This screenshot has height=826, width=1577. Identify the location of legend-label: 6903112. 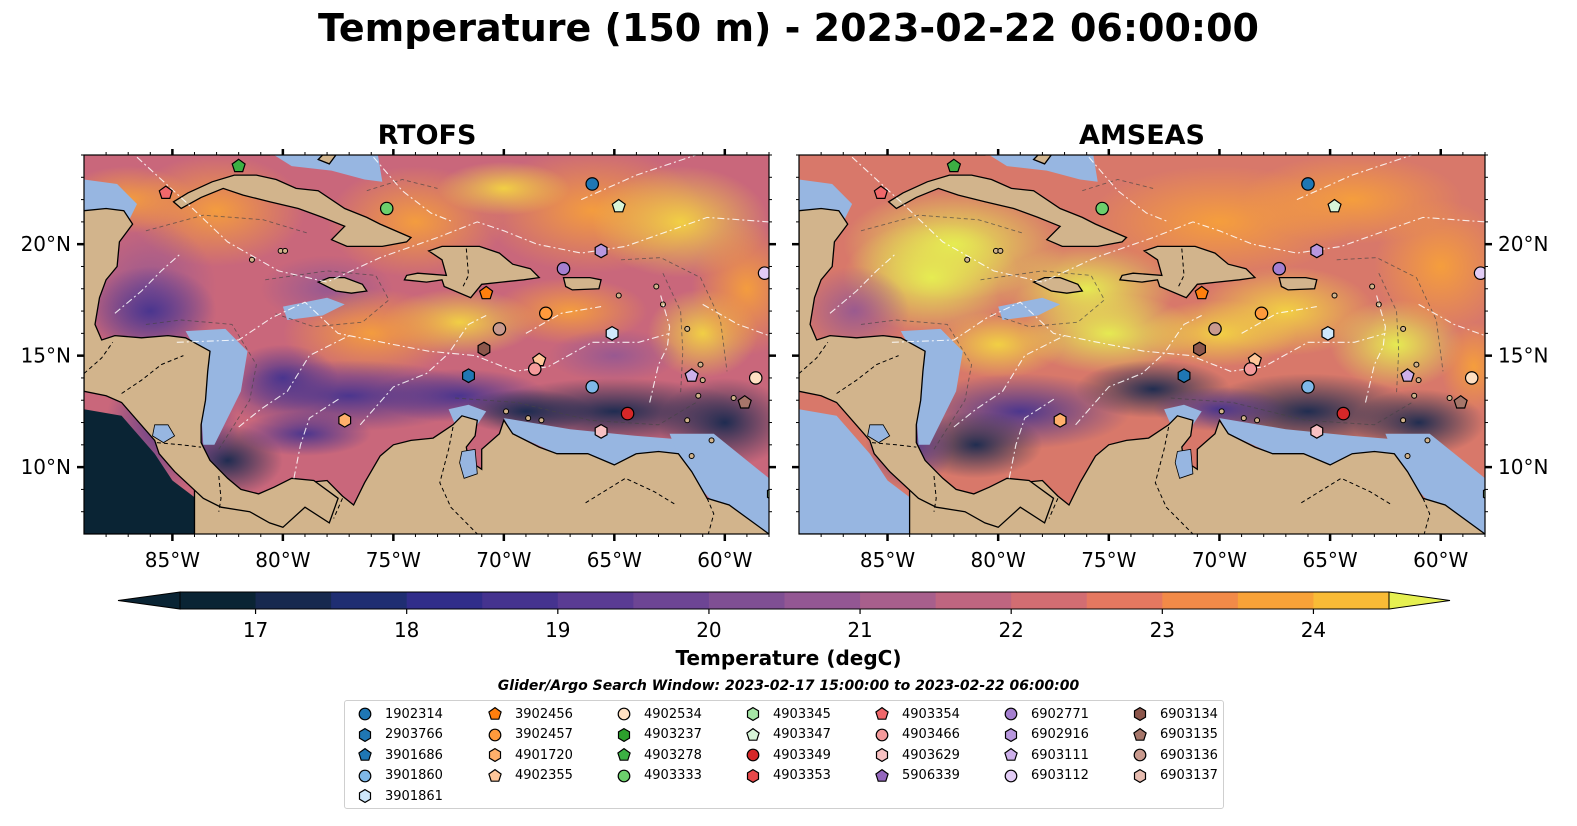
(1060, 775).